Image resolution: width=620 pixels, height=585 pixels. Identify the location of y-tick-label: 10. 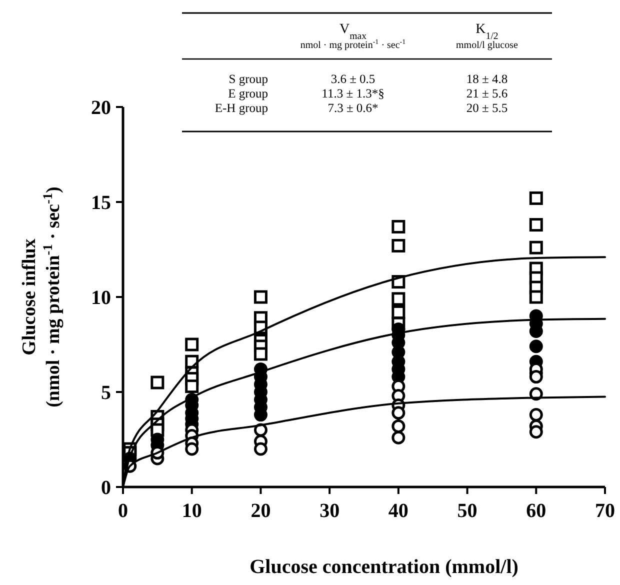
(101, 298).